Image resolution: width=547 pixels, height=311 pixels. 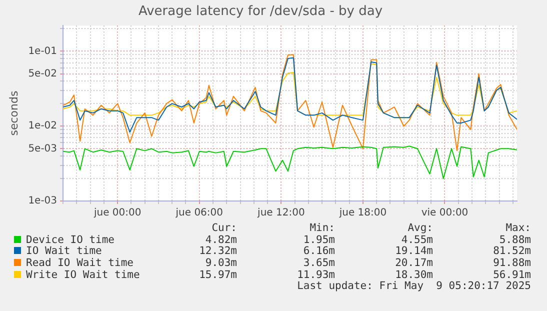 I want to click on legend-label: Write IO Wait time, so click(x=83, y=274).